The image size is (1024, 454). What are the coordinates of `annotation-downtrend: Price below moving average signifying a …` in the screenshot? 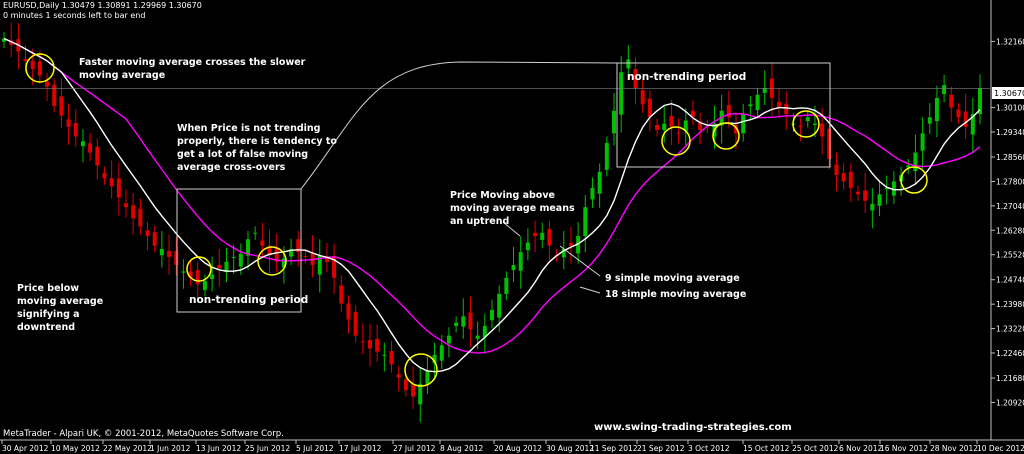 It's located at (60, 308).